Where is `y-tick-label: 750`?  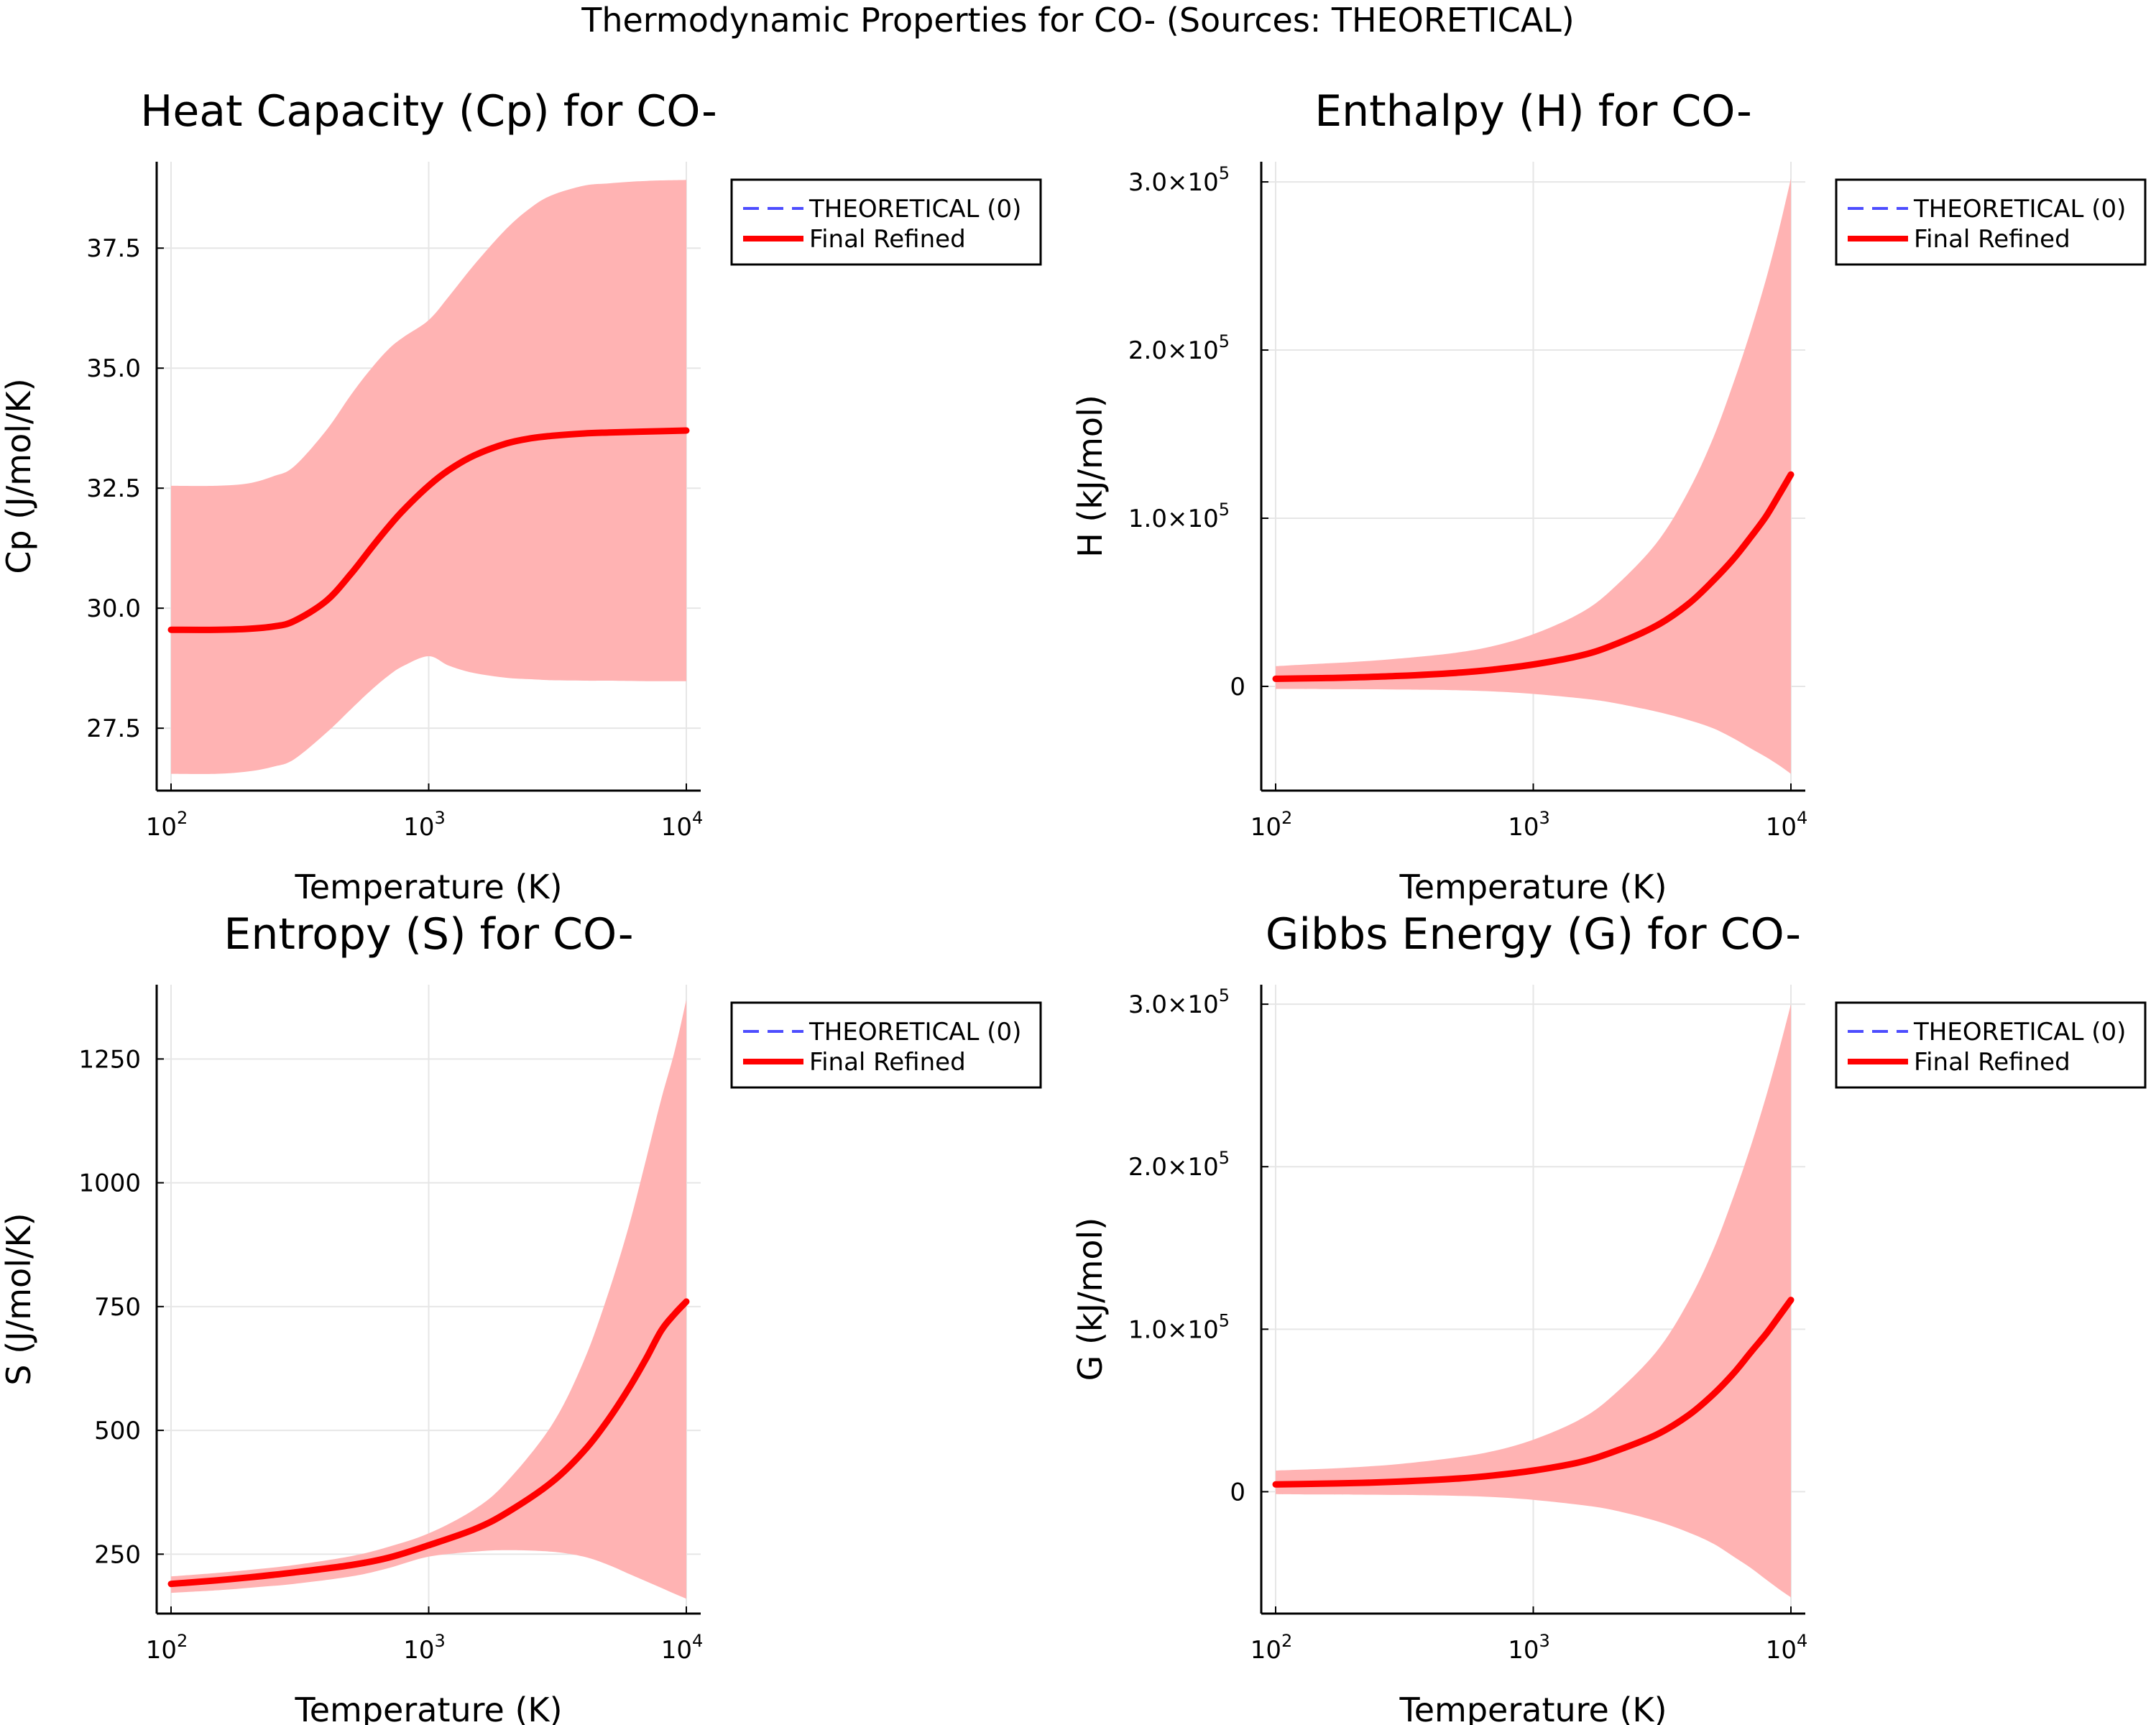 y-tick-label: 750 is located at coordinates (118, 1307).